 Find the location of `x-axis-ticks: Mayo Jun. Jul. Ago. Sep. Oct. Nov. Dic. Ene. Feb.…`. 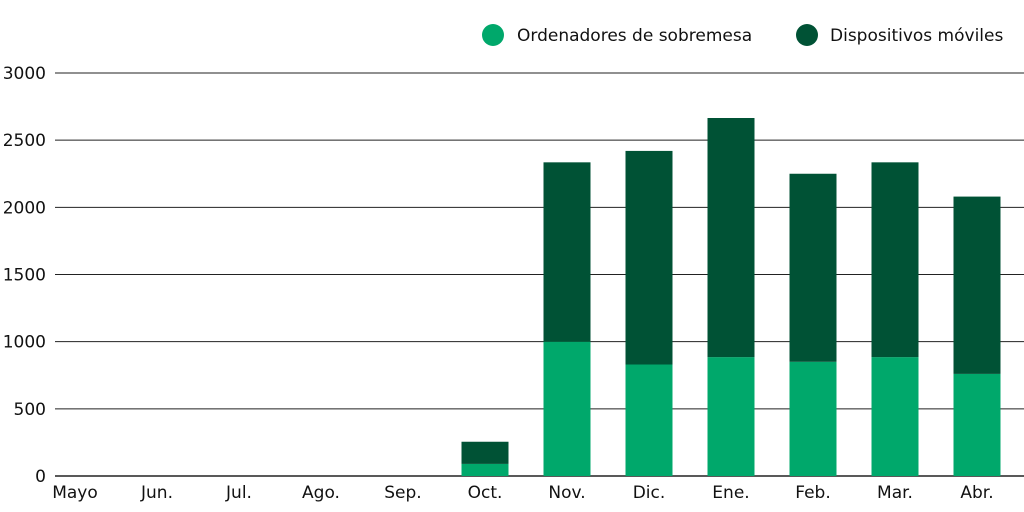

x-axis-ticks: Mayo Jun. Jul. Ago. Sep. Oct. Nov. Dic. Ene. Feb.… is located at coordinates (522, 493).